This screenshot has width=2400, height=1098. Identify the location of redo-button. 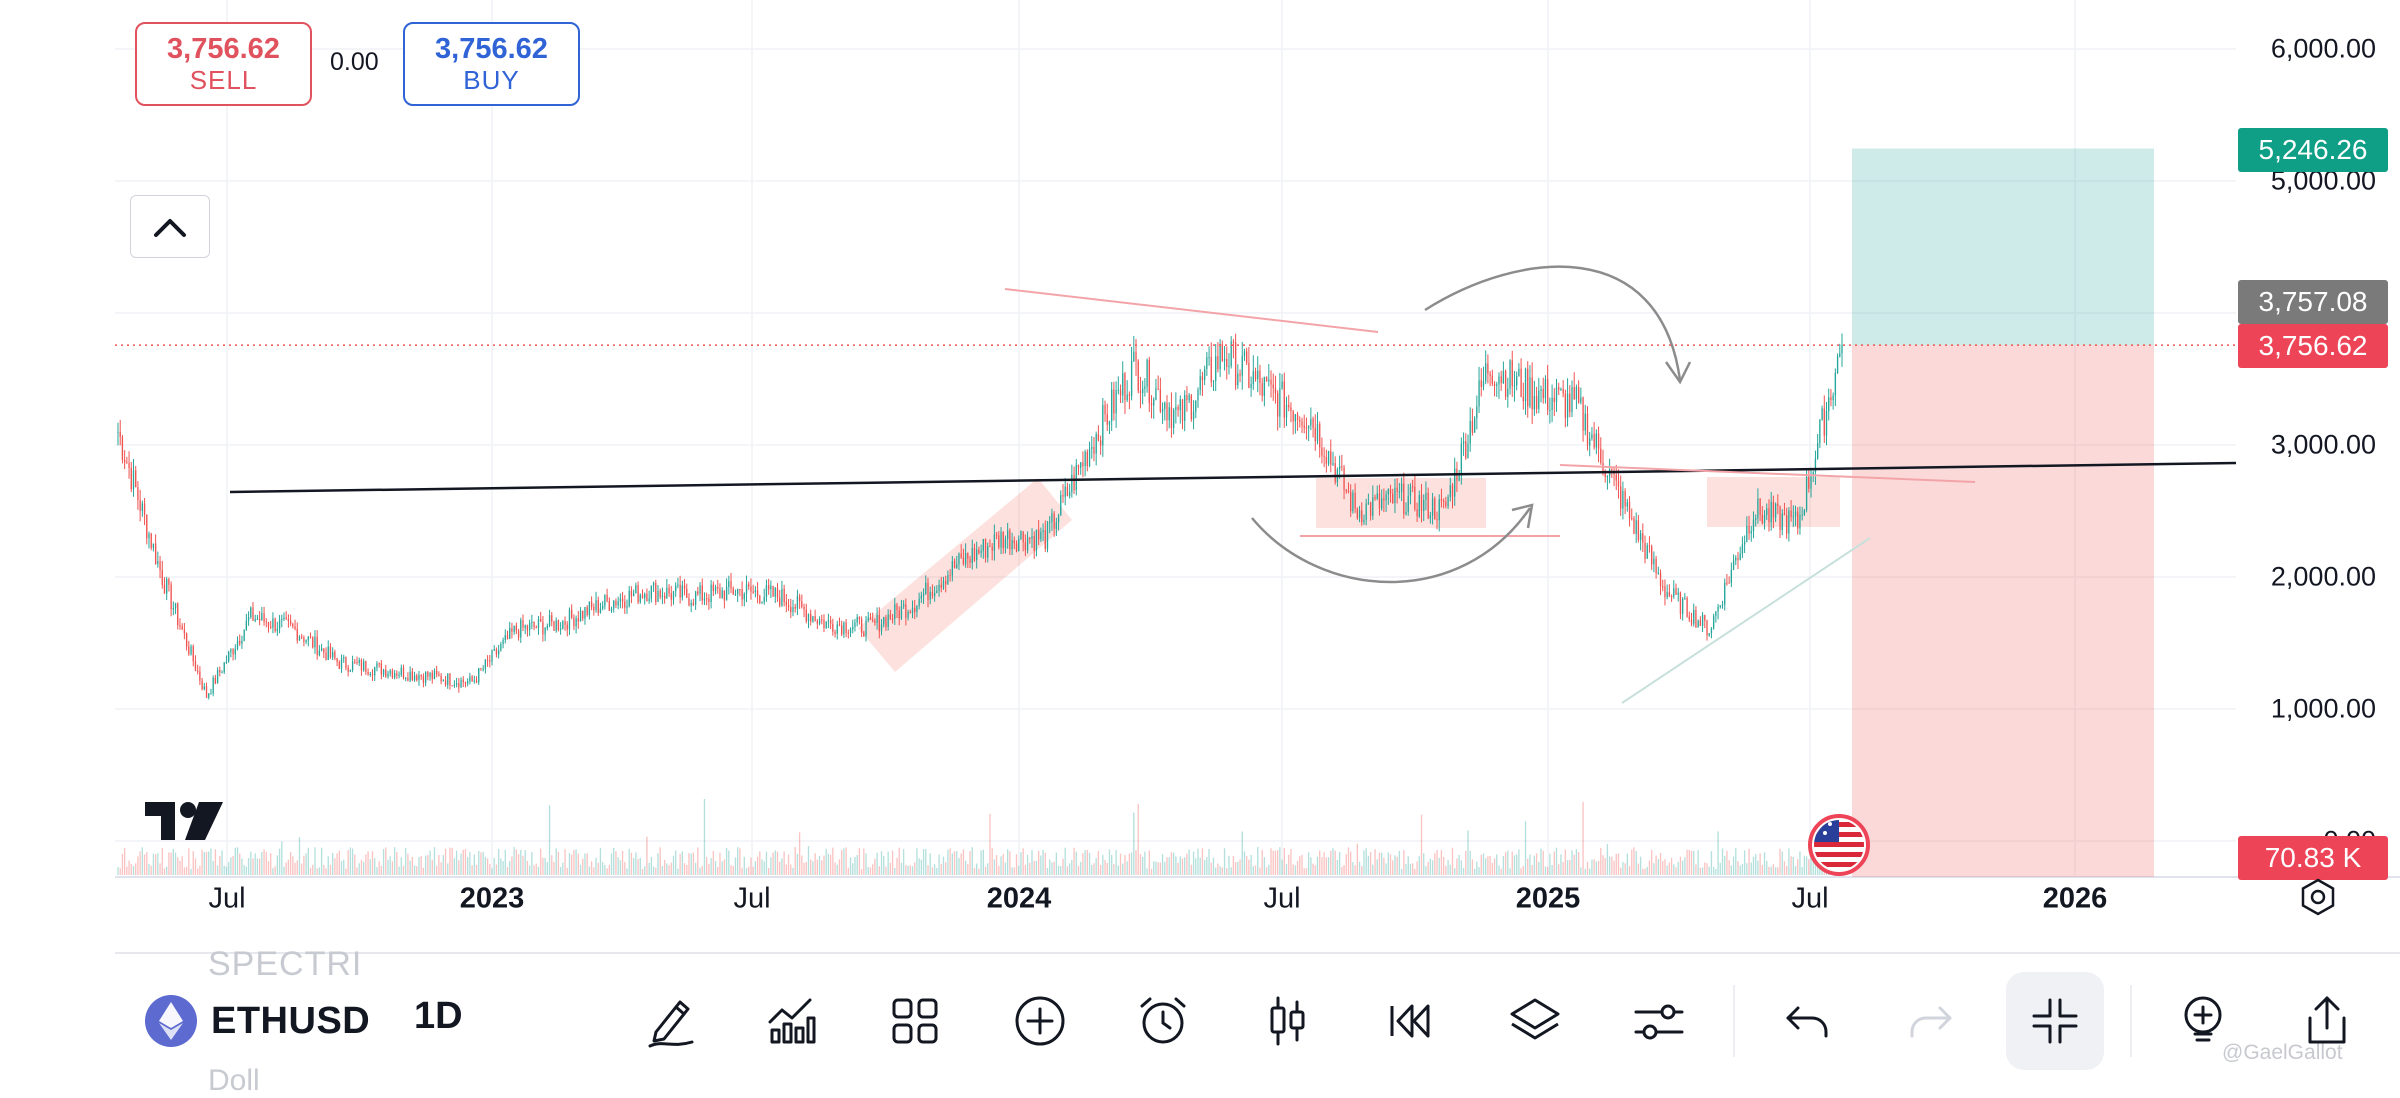
(1931, 1021).